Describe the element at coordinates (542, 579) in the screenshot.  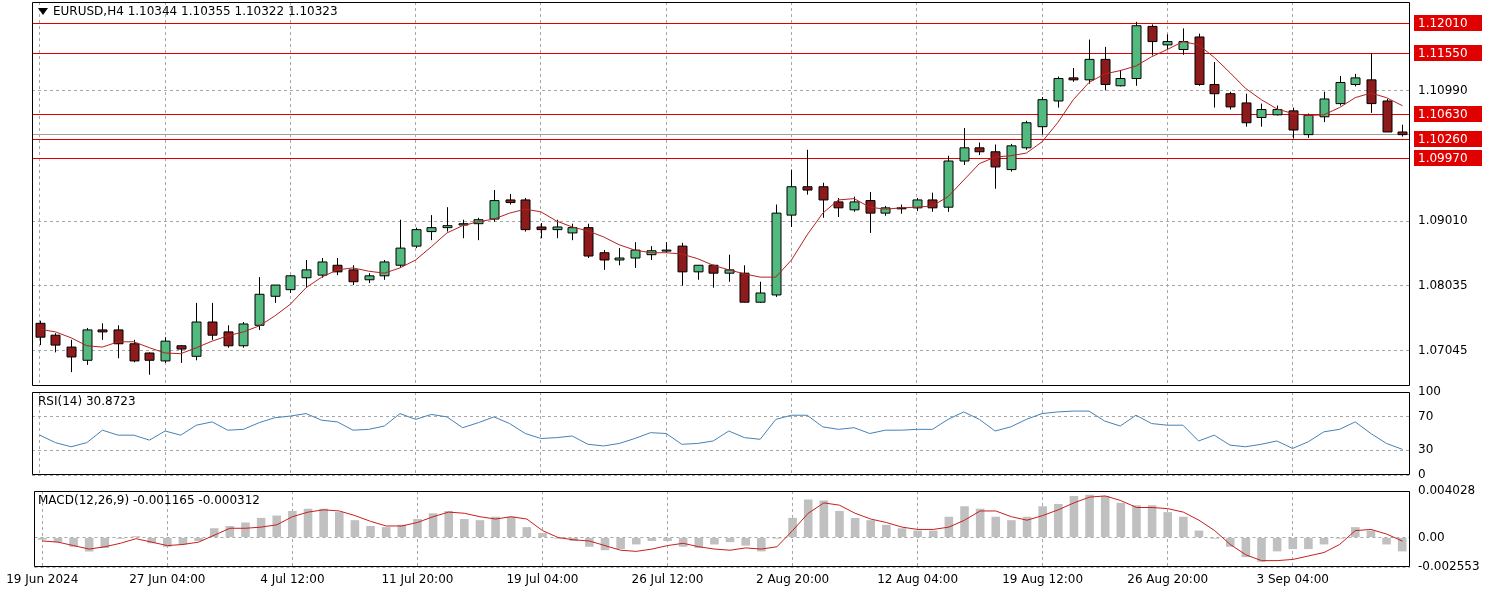
I see `x-tick-label: 19 Jul 04:00` at that location.